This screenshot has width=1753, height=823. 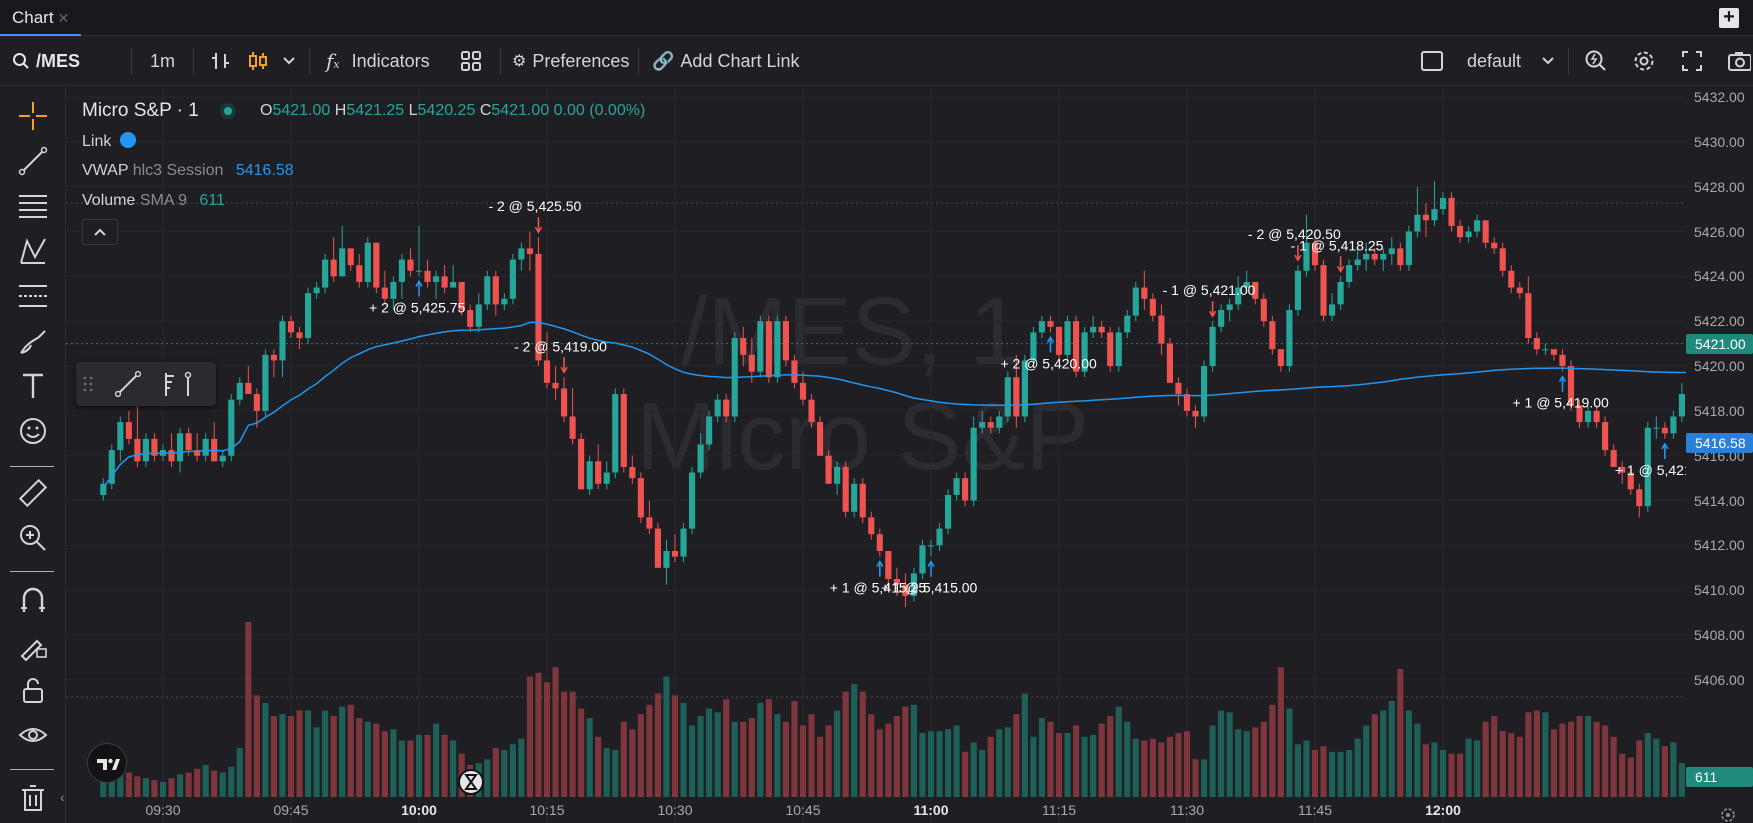 What do you see at coordinates (534, 206) in the screenshot?
I see `trade-label: - 2 @ 5,425.50` at bounding box center [534, 206].